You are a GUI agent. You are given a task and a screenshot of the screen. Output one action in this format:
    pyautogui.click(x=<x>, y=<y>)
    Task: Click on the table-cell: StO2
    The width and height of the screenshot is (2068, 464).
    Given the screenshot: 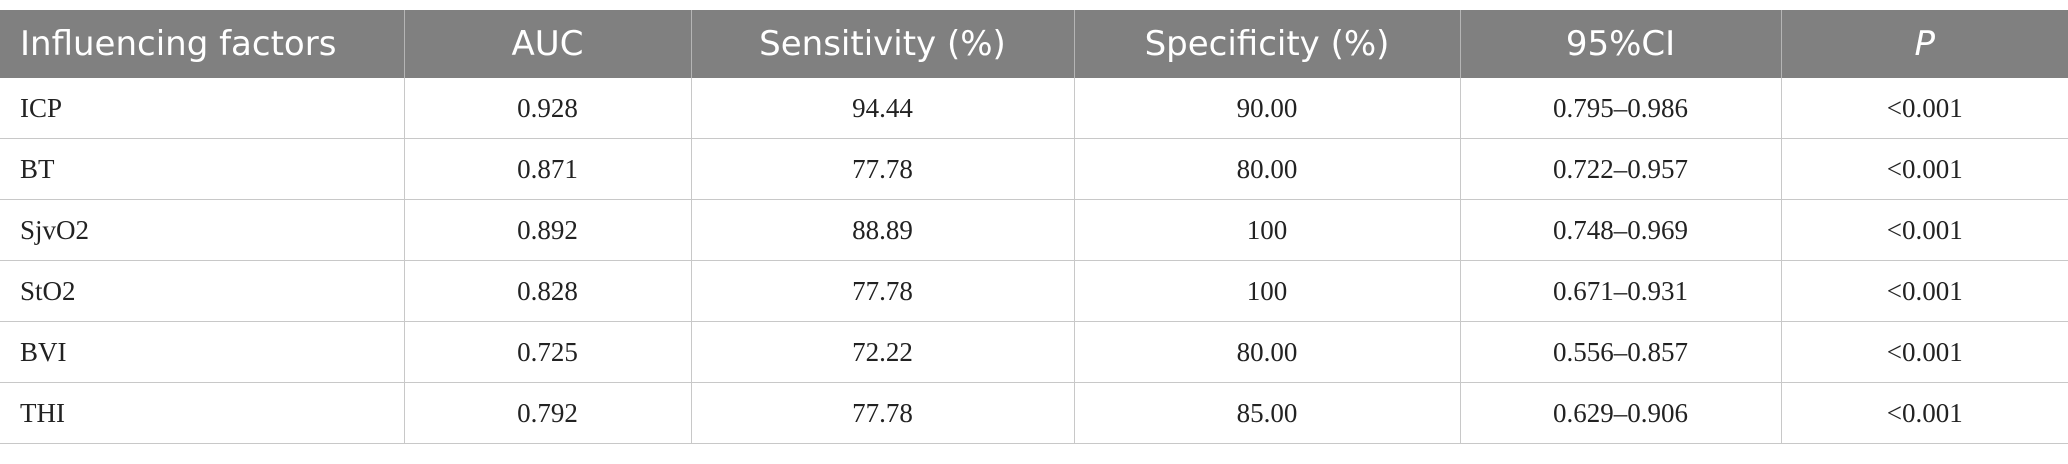 What is the action you would take?
    pyautogui.click(x=202, y=291)
    